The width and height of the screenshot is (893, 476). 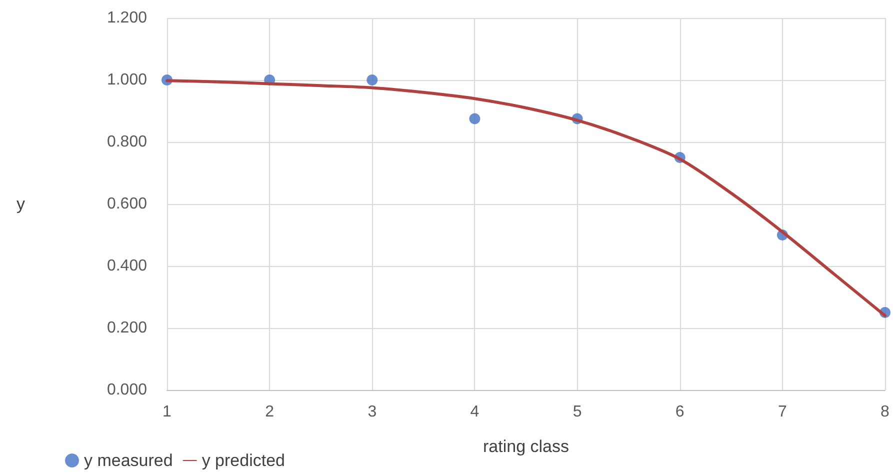 What do you see at coordinates (782, 412) in the screenshot?
I see `x-tick-label: 7` at bounding box center [782, 412].